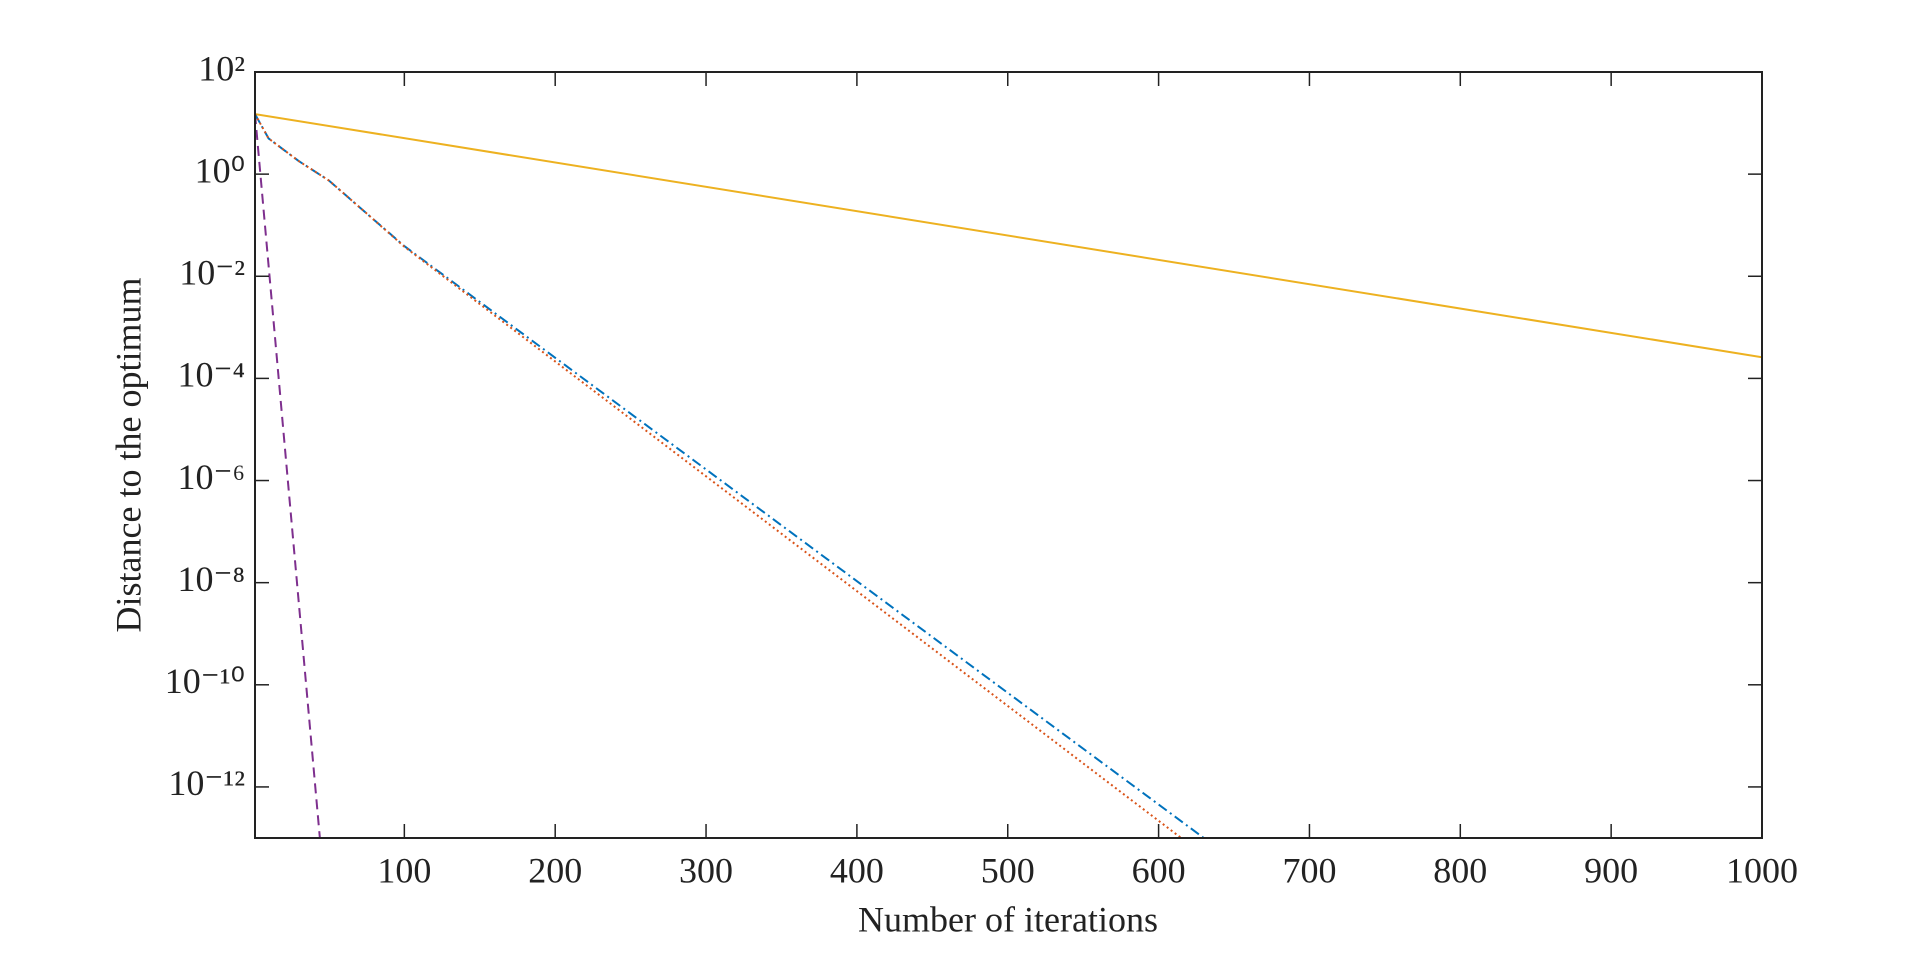 This screenshot has width=1920, height=962. What do you see at coordinates (1159, 870) in the screenshot?
I see `x-tick-label: 600` at bounding box center [1159, 870].